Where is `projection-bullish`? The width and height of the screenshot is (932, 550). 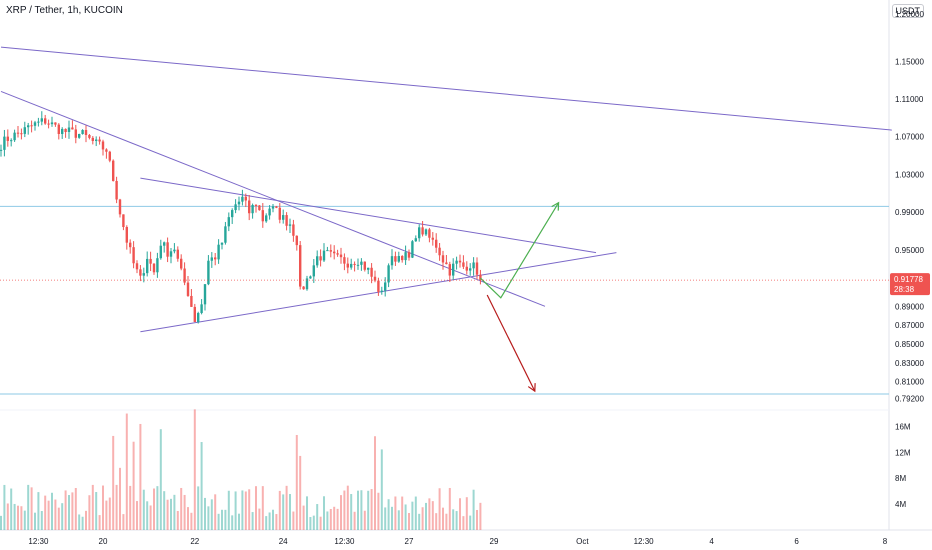 projection-bullish is located at coordinates (519, 250).